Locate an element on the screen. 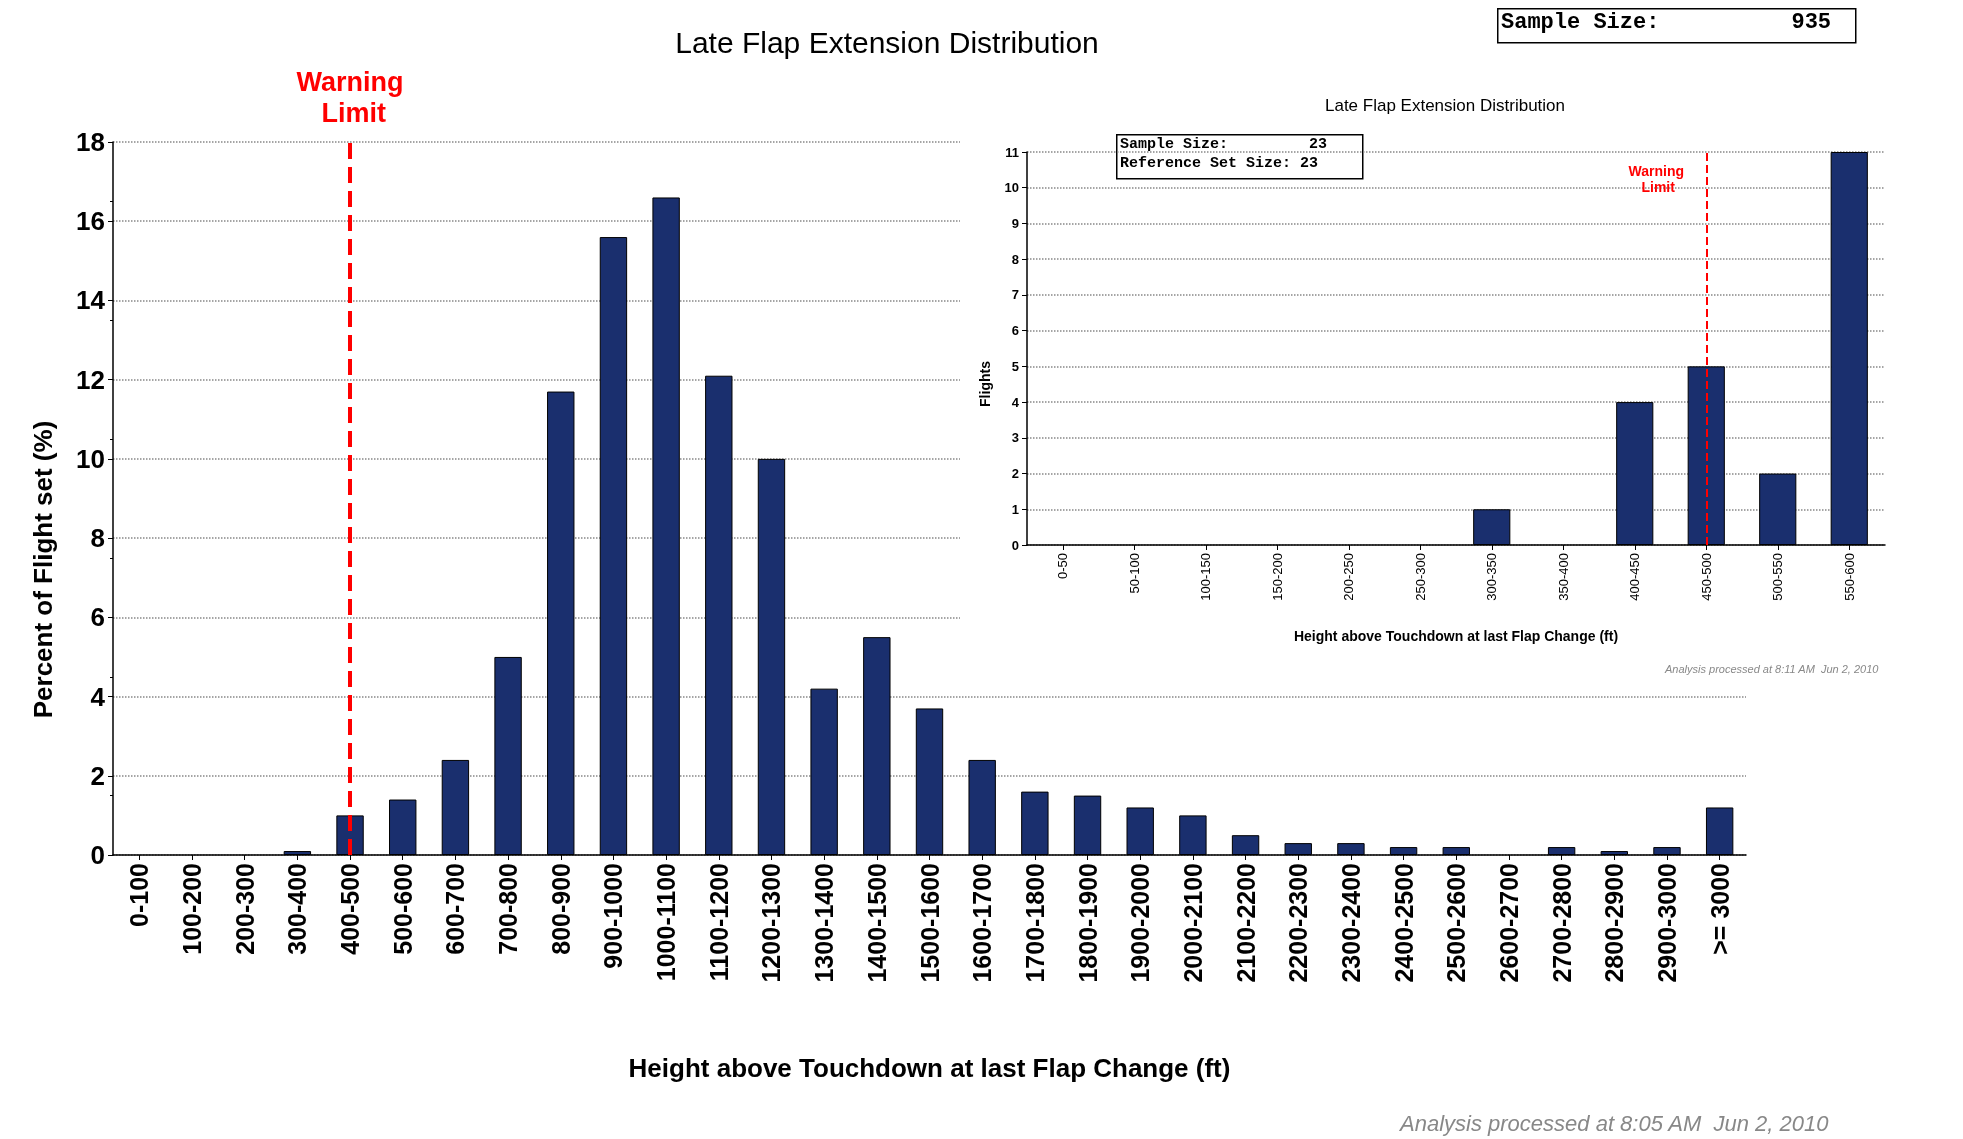  x-tick-label: 900-1000 is located at coordinates (613, 916).